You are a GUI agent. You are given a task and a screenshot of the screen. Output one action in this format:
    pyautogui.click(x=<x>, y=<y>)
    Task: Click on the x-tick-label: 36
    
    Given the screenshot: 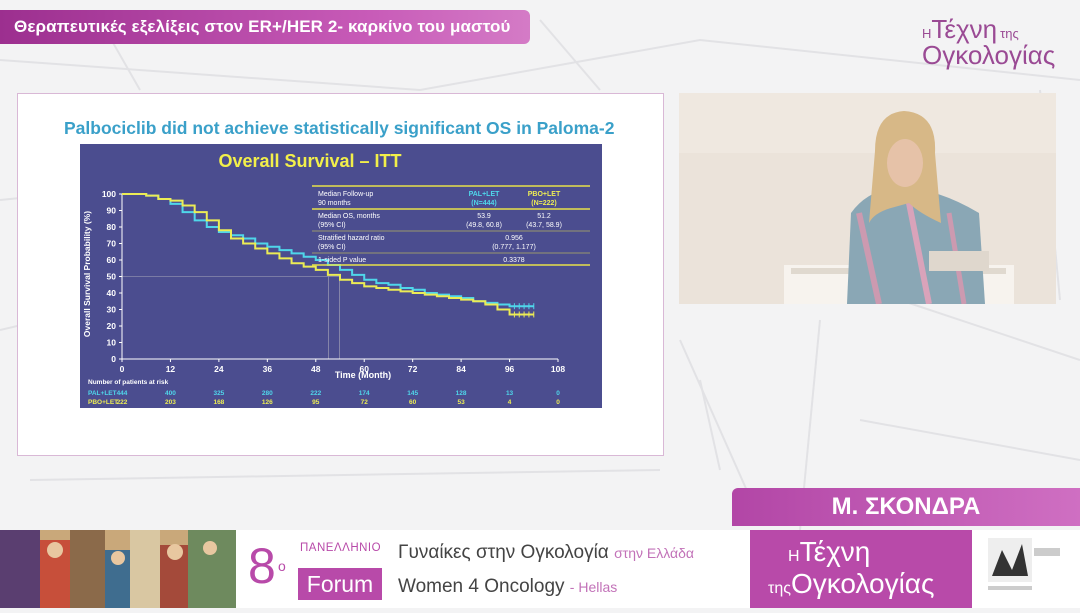 What is the action you would take?
    pyautogui.click(x=268, y=369)
    